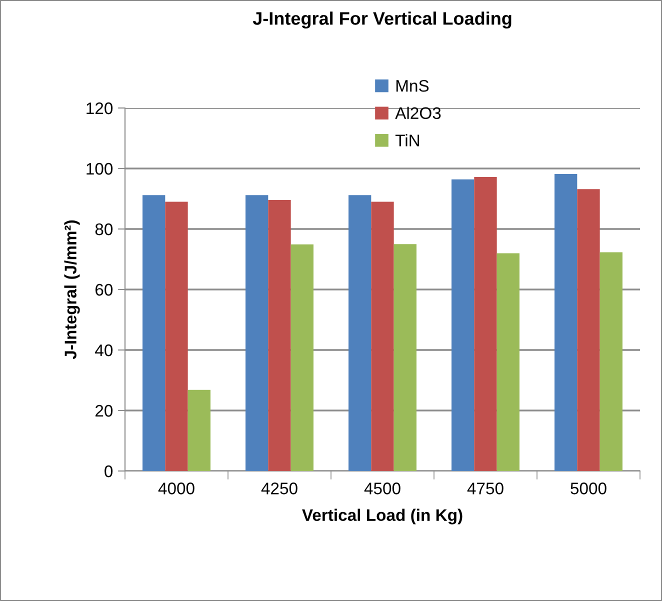 This screenshot has height=601, width=662. What do you see at coordinates (407, 140) in the screenshot?
I see `legend-label: TiN` at bounding box center [407, 140].